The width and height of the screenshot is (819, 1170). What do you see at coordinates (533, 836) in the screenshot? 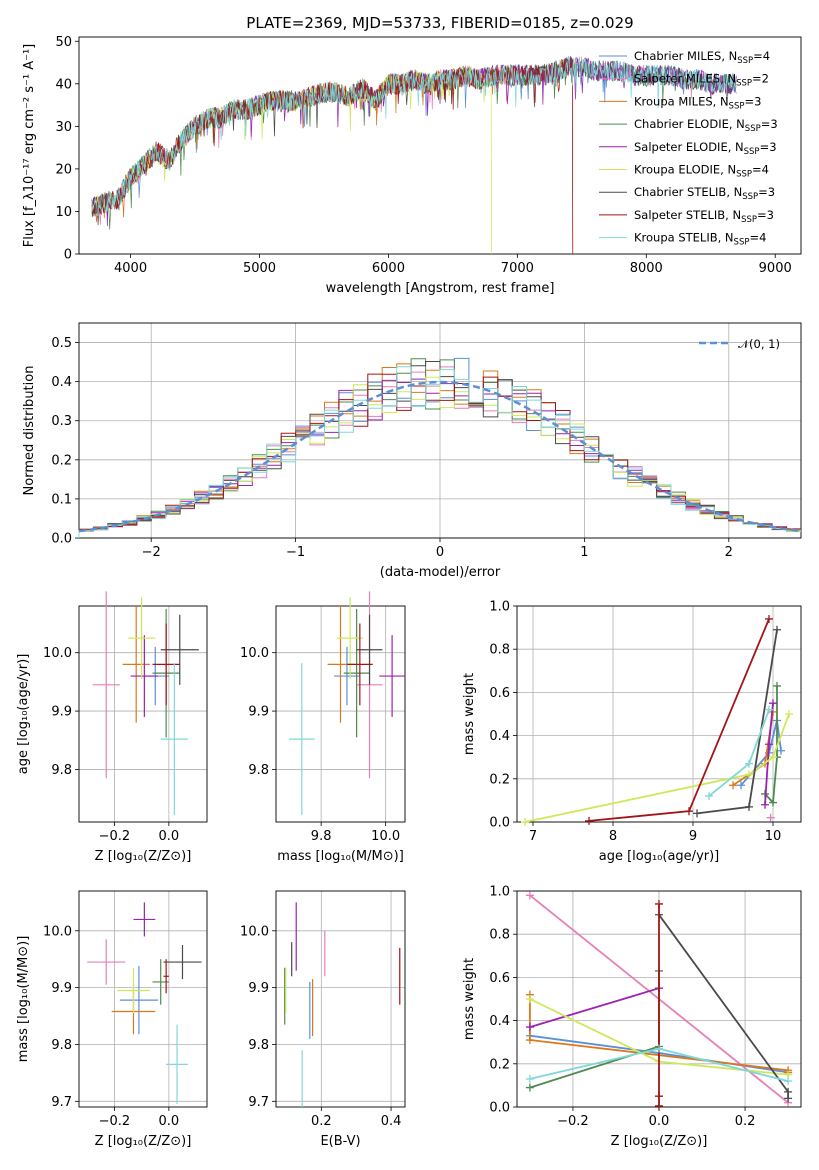
I see `mass_weight_vs_age-xtick-label: 7` at bounding box center [533, 836].